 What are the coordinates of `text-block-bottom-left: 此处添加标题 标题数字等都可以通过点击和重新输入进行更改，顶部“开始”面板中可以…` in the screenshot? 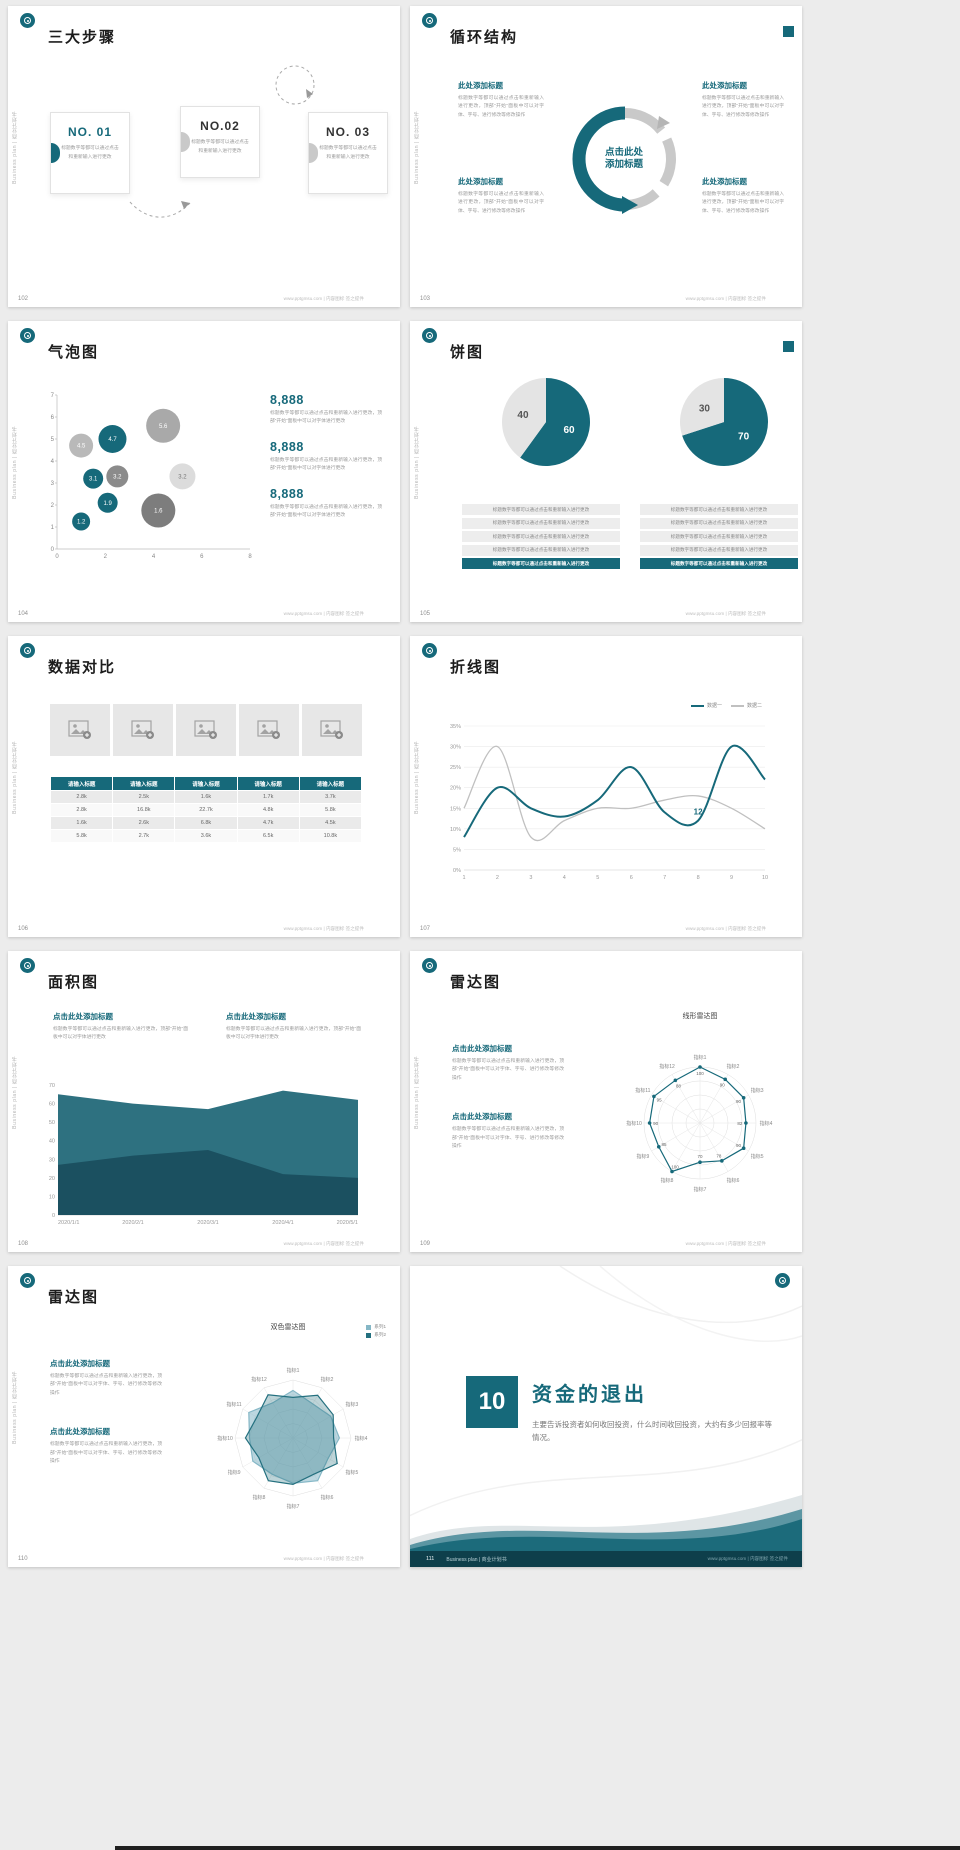 It's located at (501, 196).